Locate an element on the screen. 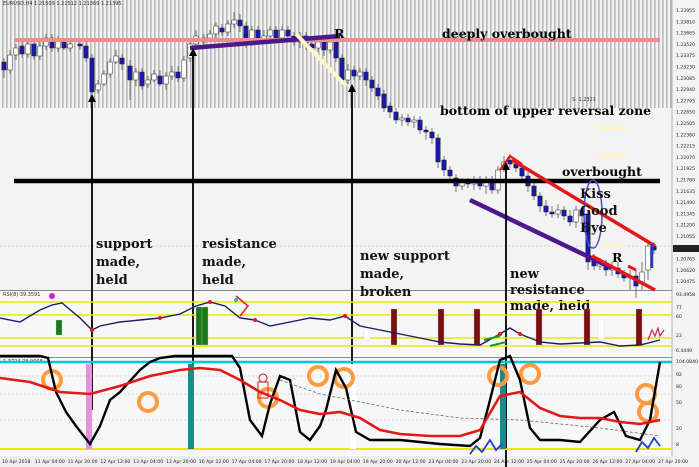 The image size is (699, 467). time-axis-tick: 20 Apr 12:00 is located at coordinates (411, 462).